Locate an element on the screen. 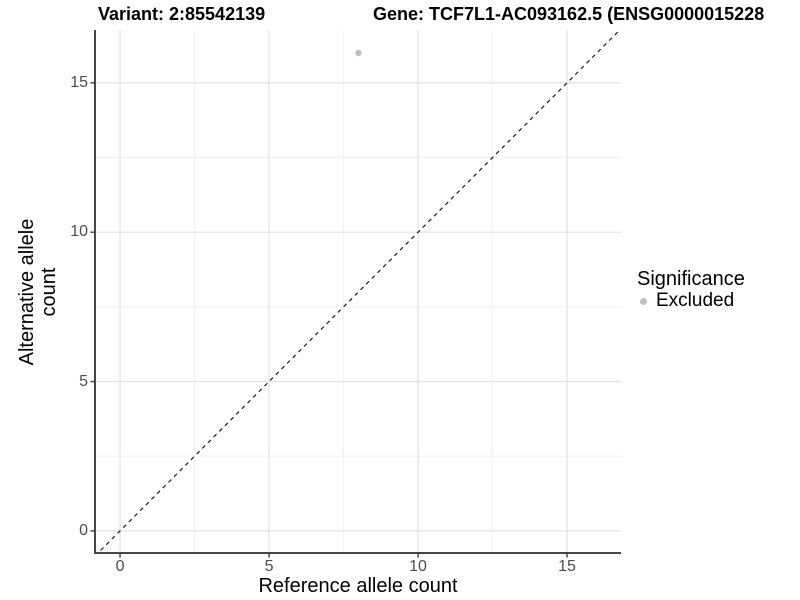  x-tick-label-0: 0 is located at coordinates (120, 566).